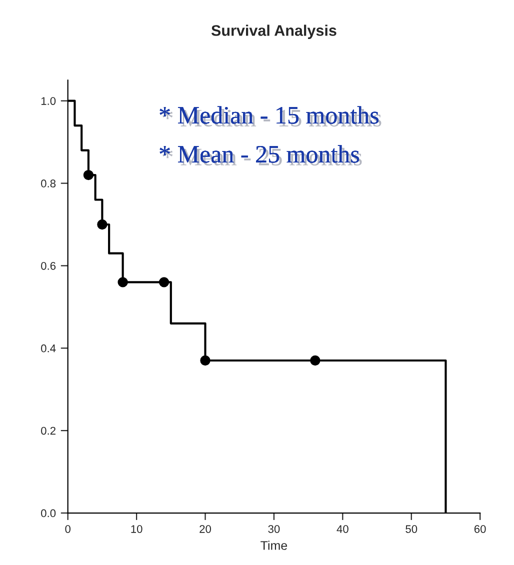  What do you see at coordinates (273, 31) in the screenshot?
I see `chart-title: Survival Analysis` at bounding box center [273, 31].